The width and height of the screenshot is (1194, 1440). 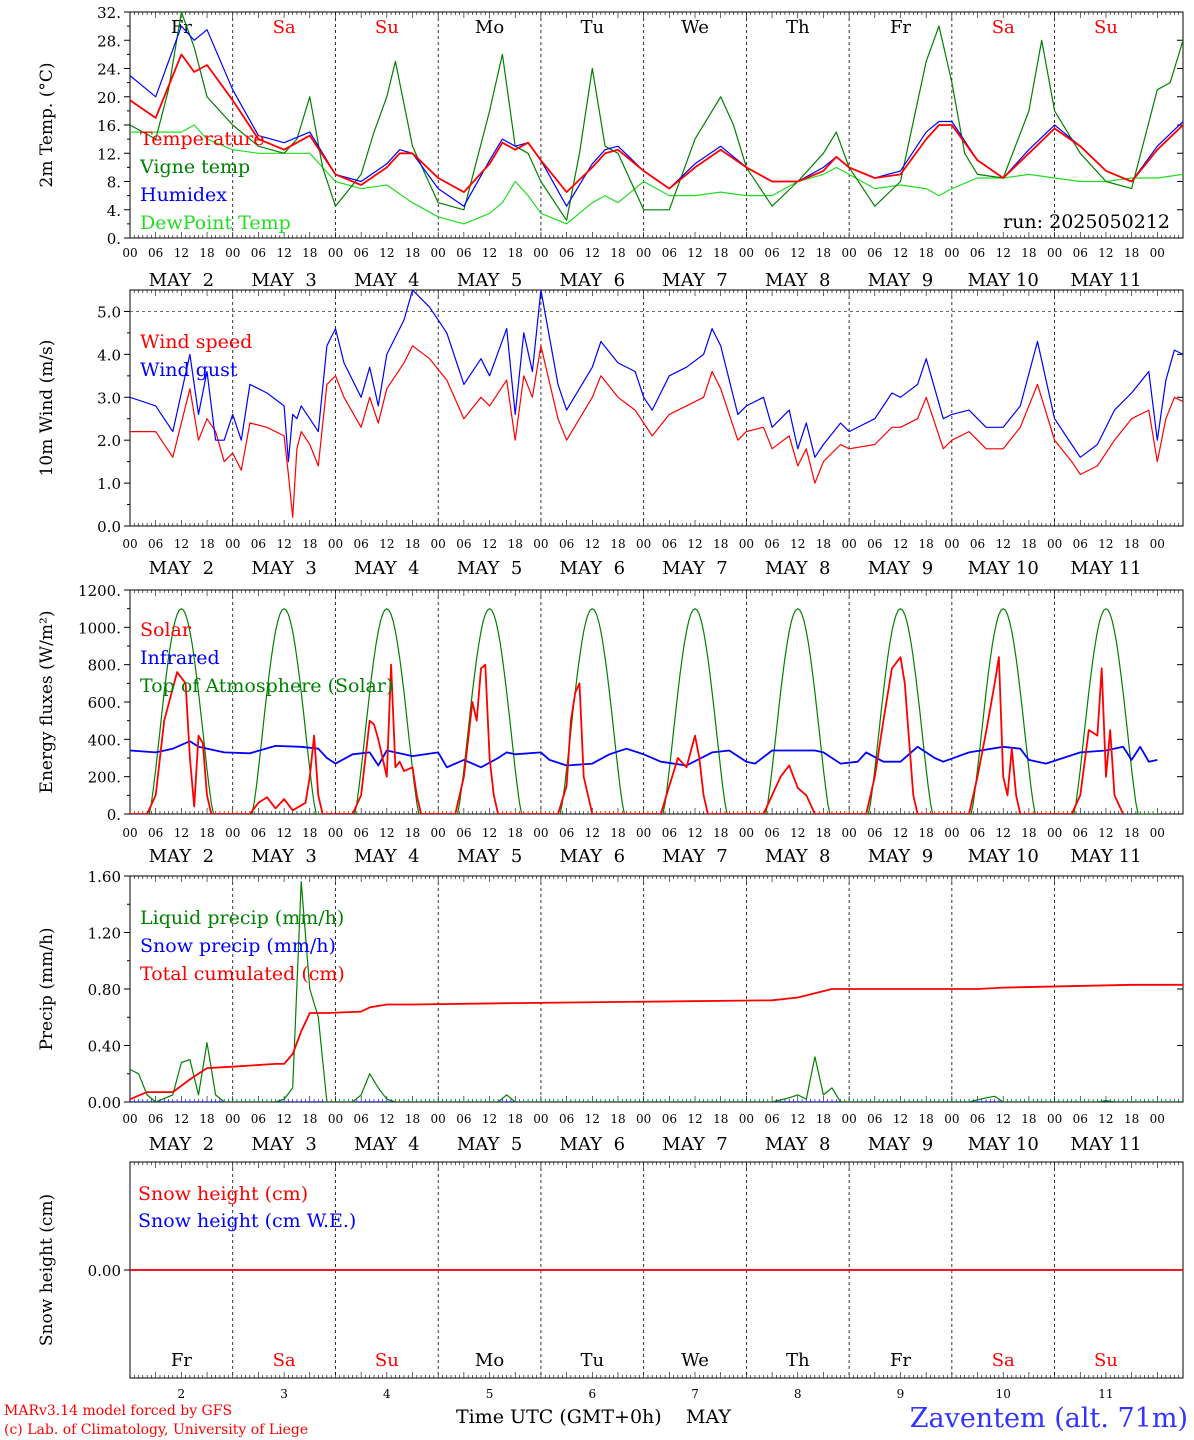 I want to click on x-date-label: MAY 10, so click(x=1003, y=1144).